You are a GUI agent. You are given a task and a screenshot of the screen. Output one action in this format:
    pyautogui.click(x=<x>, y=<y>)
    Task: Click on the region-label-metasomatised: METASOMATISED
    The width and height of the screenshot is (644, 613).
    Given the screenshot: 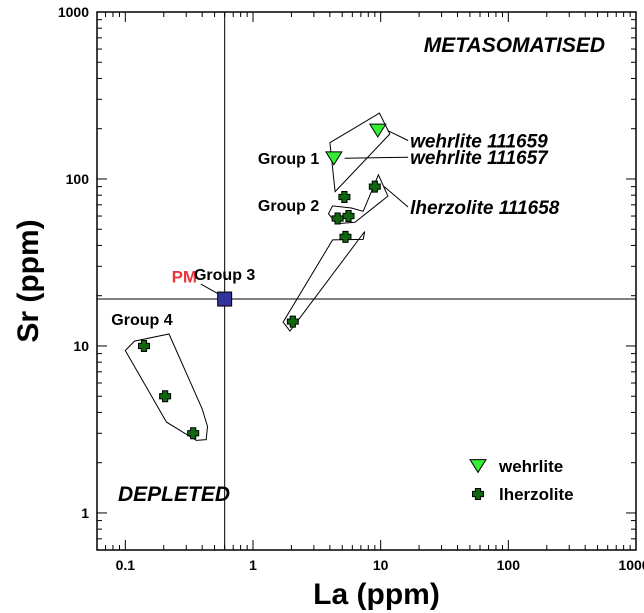 What is the action you would take?
    pyautogui.click(x=514, y=45)
    